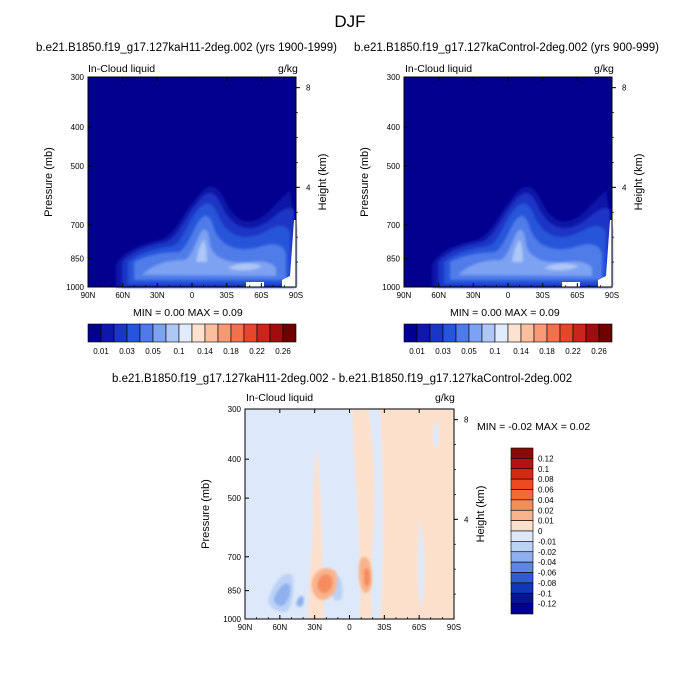 Image resolution: width=700 pixels, height=700 pixels. I want to click on figure-title: DJF, so click(350, 21).